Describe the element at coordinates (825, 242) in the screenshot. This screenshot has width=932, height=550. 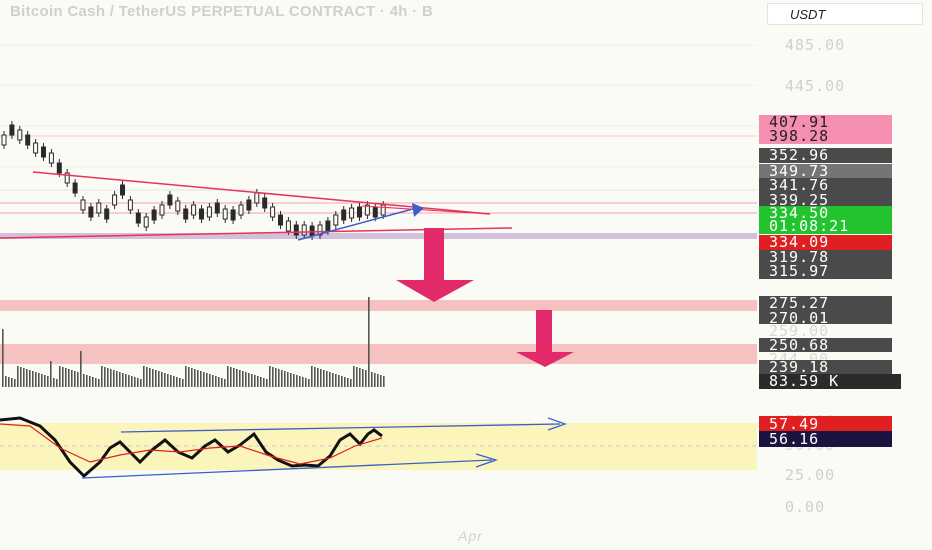
I see `price-tag: 334.09` at that location.